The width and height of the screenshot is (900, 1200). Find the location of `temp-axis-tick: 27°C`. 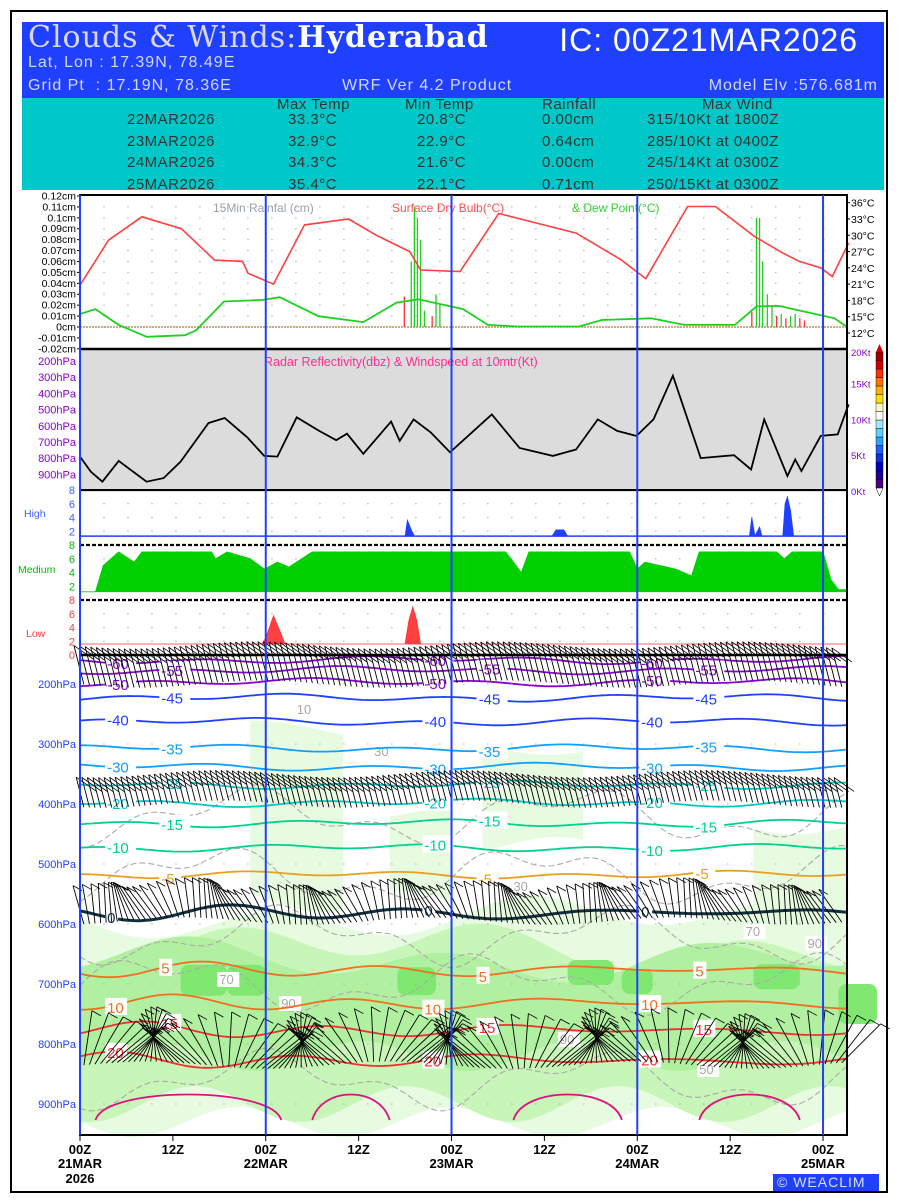

temp-axis-tick: 27°C is located at coordinates (863, 253).